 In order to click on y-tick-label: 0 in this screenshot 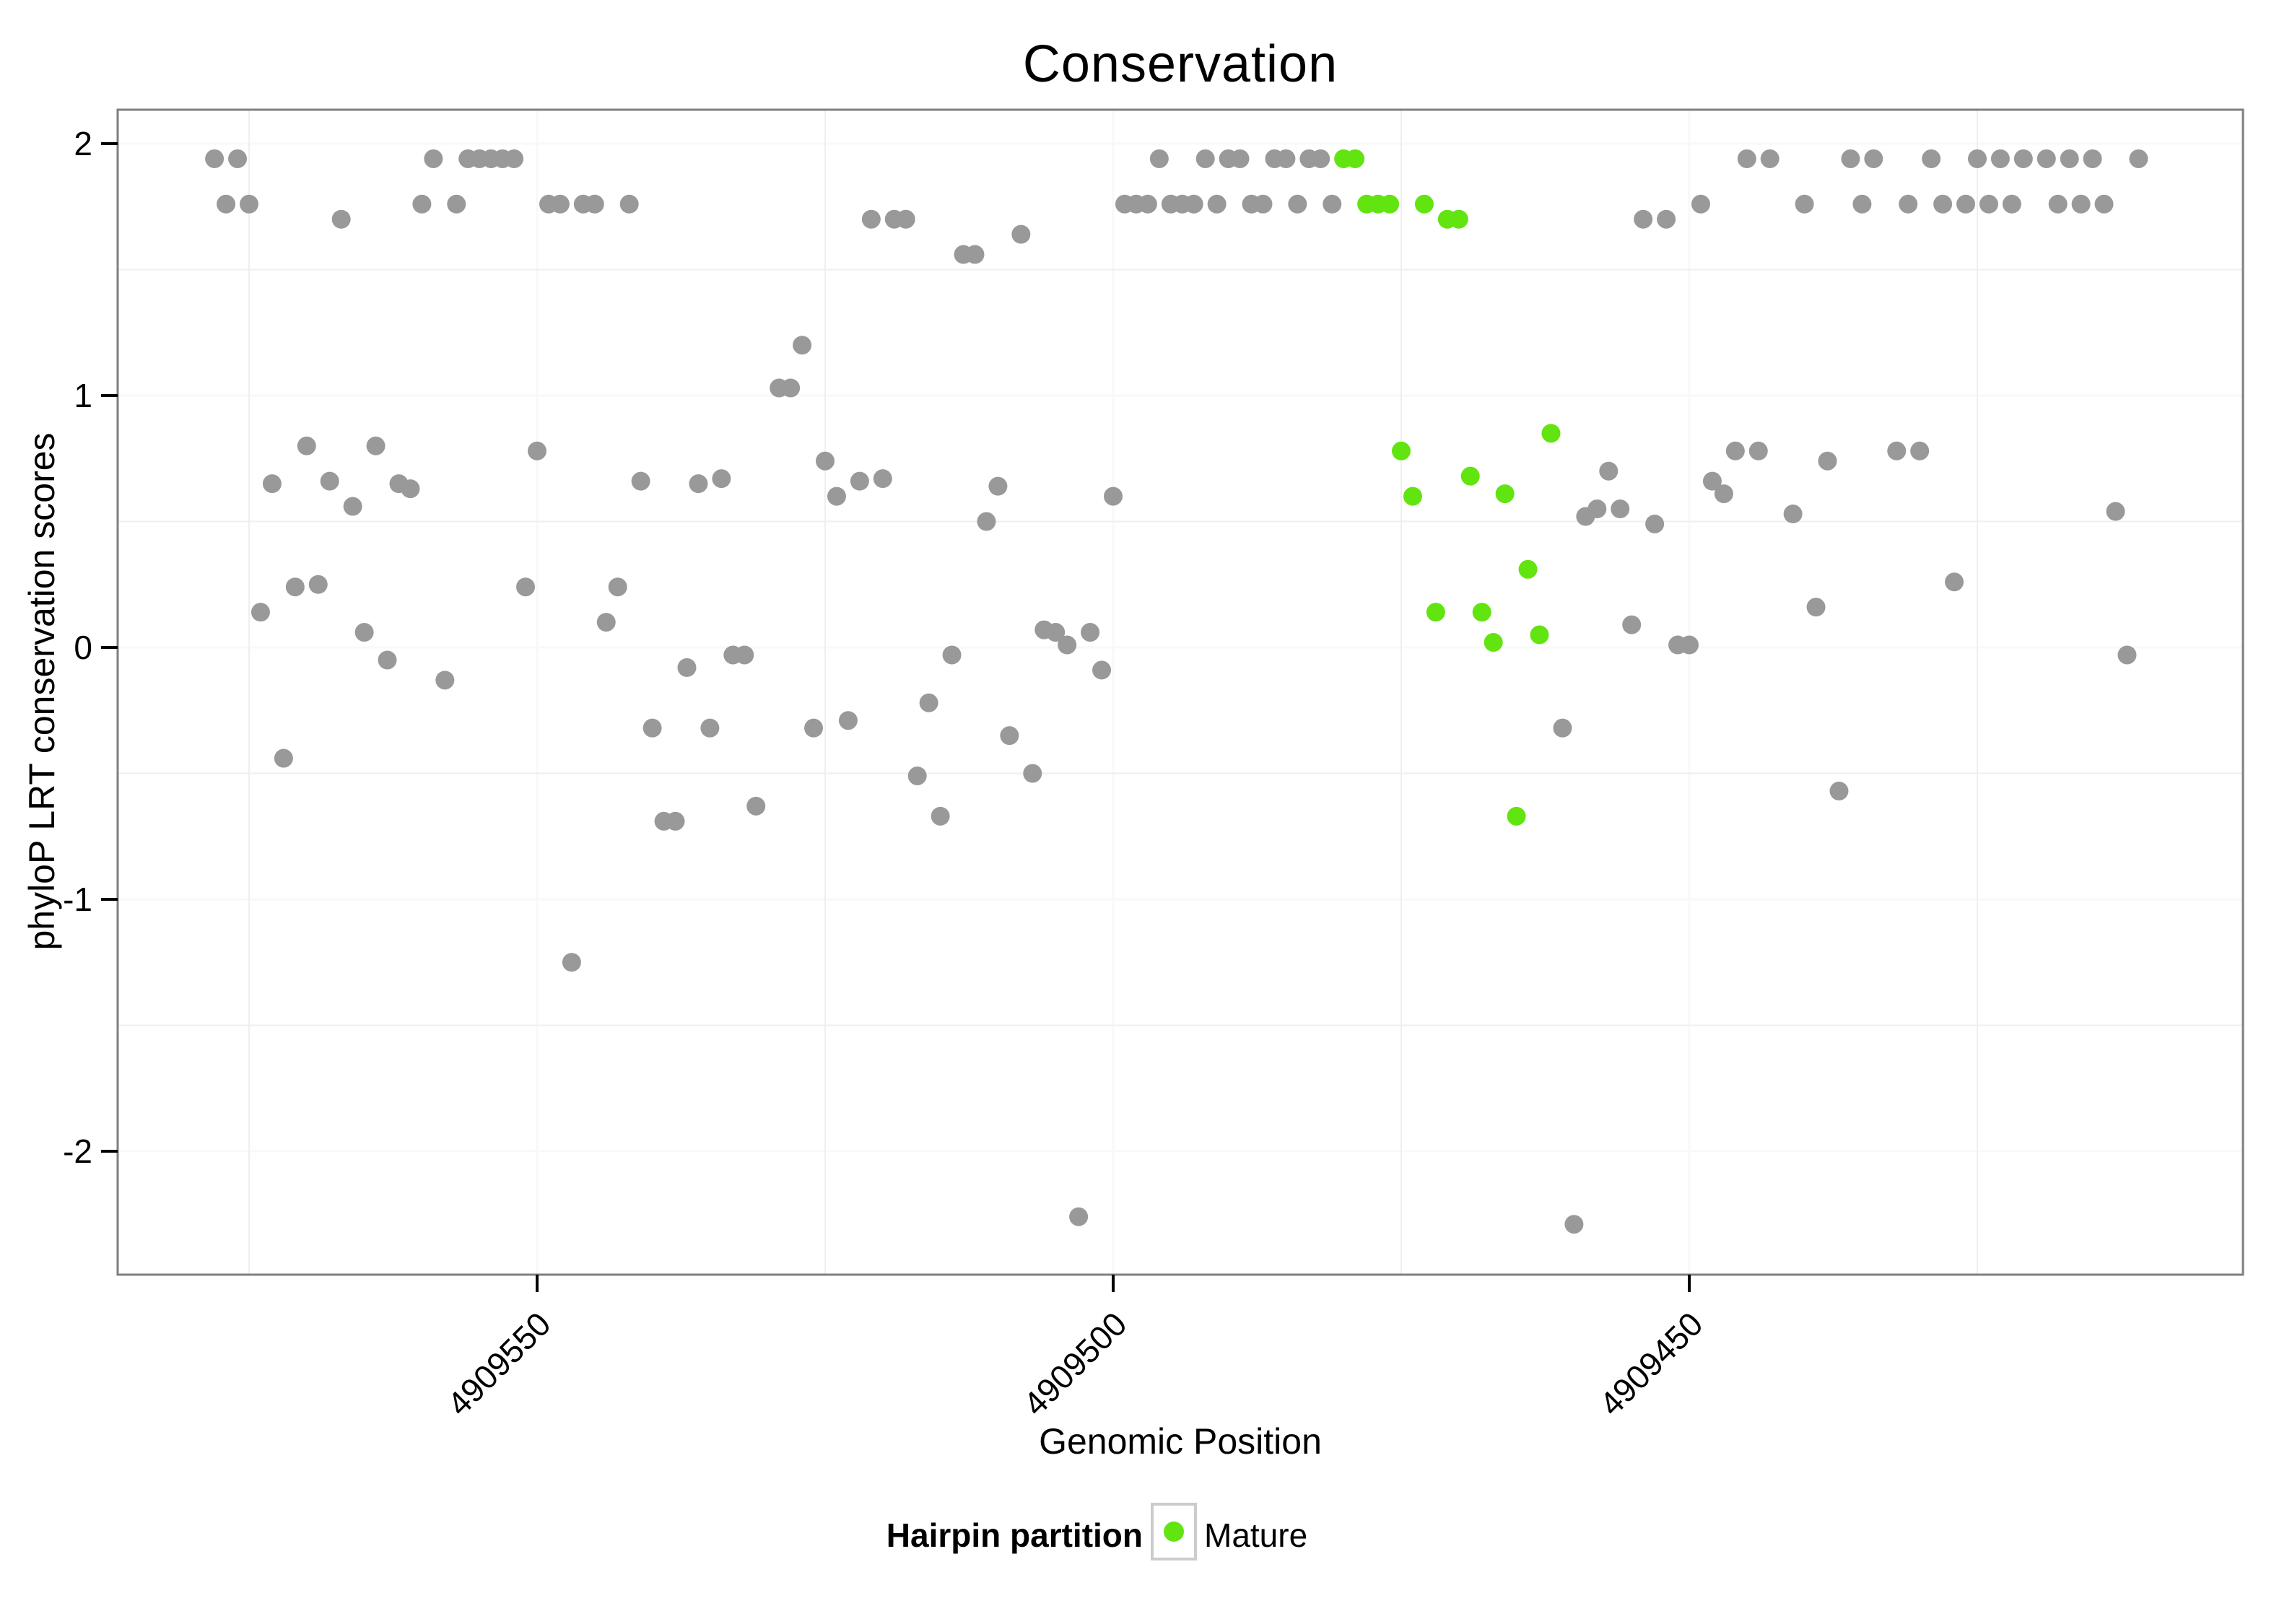, I will do `click(83, 647)`.